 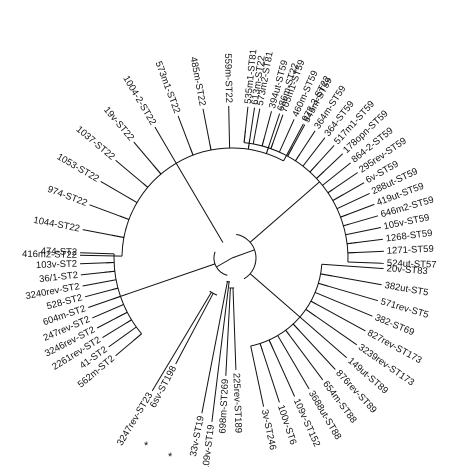 What do you see at coordinates (407, 289) in the screenshot?
I see `leaf-label: 382ut-ST5` at bounding box center [407, 289].